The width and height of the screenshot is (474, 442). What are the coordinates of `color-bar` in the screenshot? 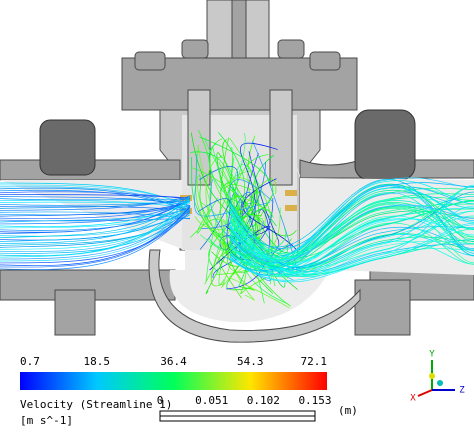 It's located at (173, 381).